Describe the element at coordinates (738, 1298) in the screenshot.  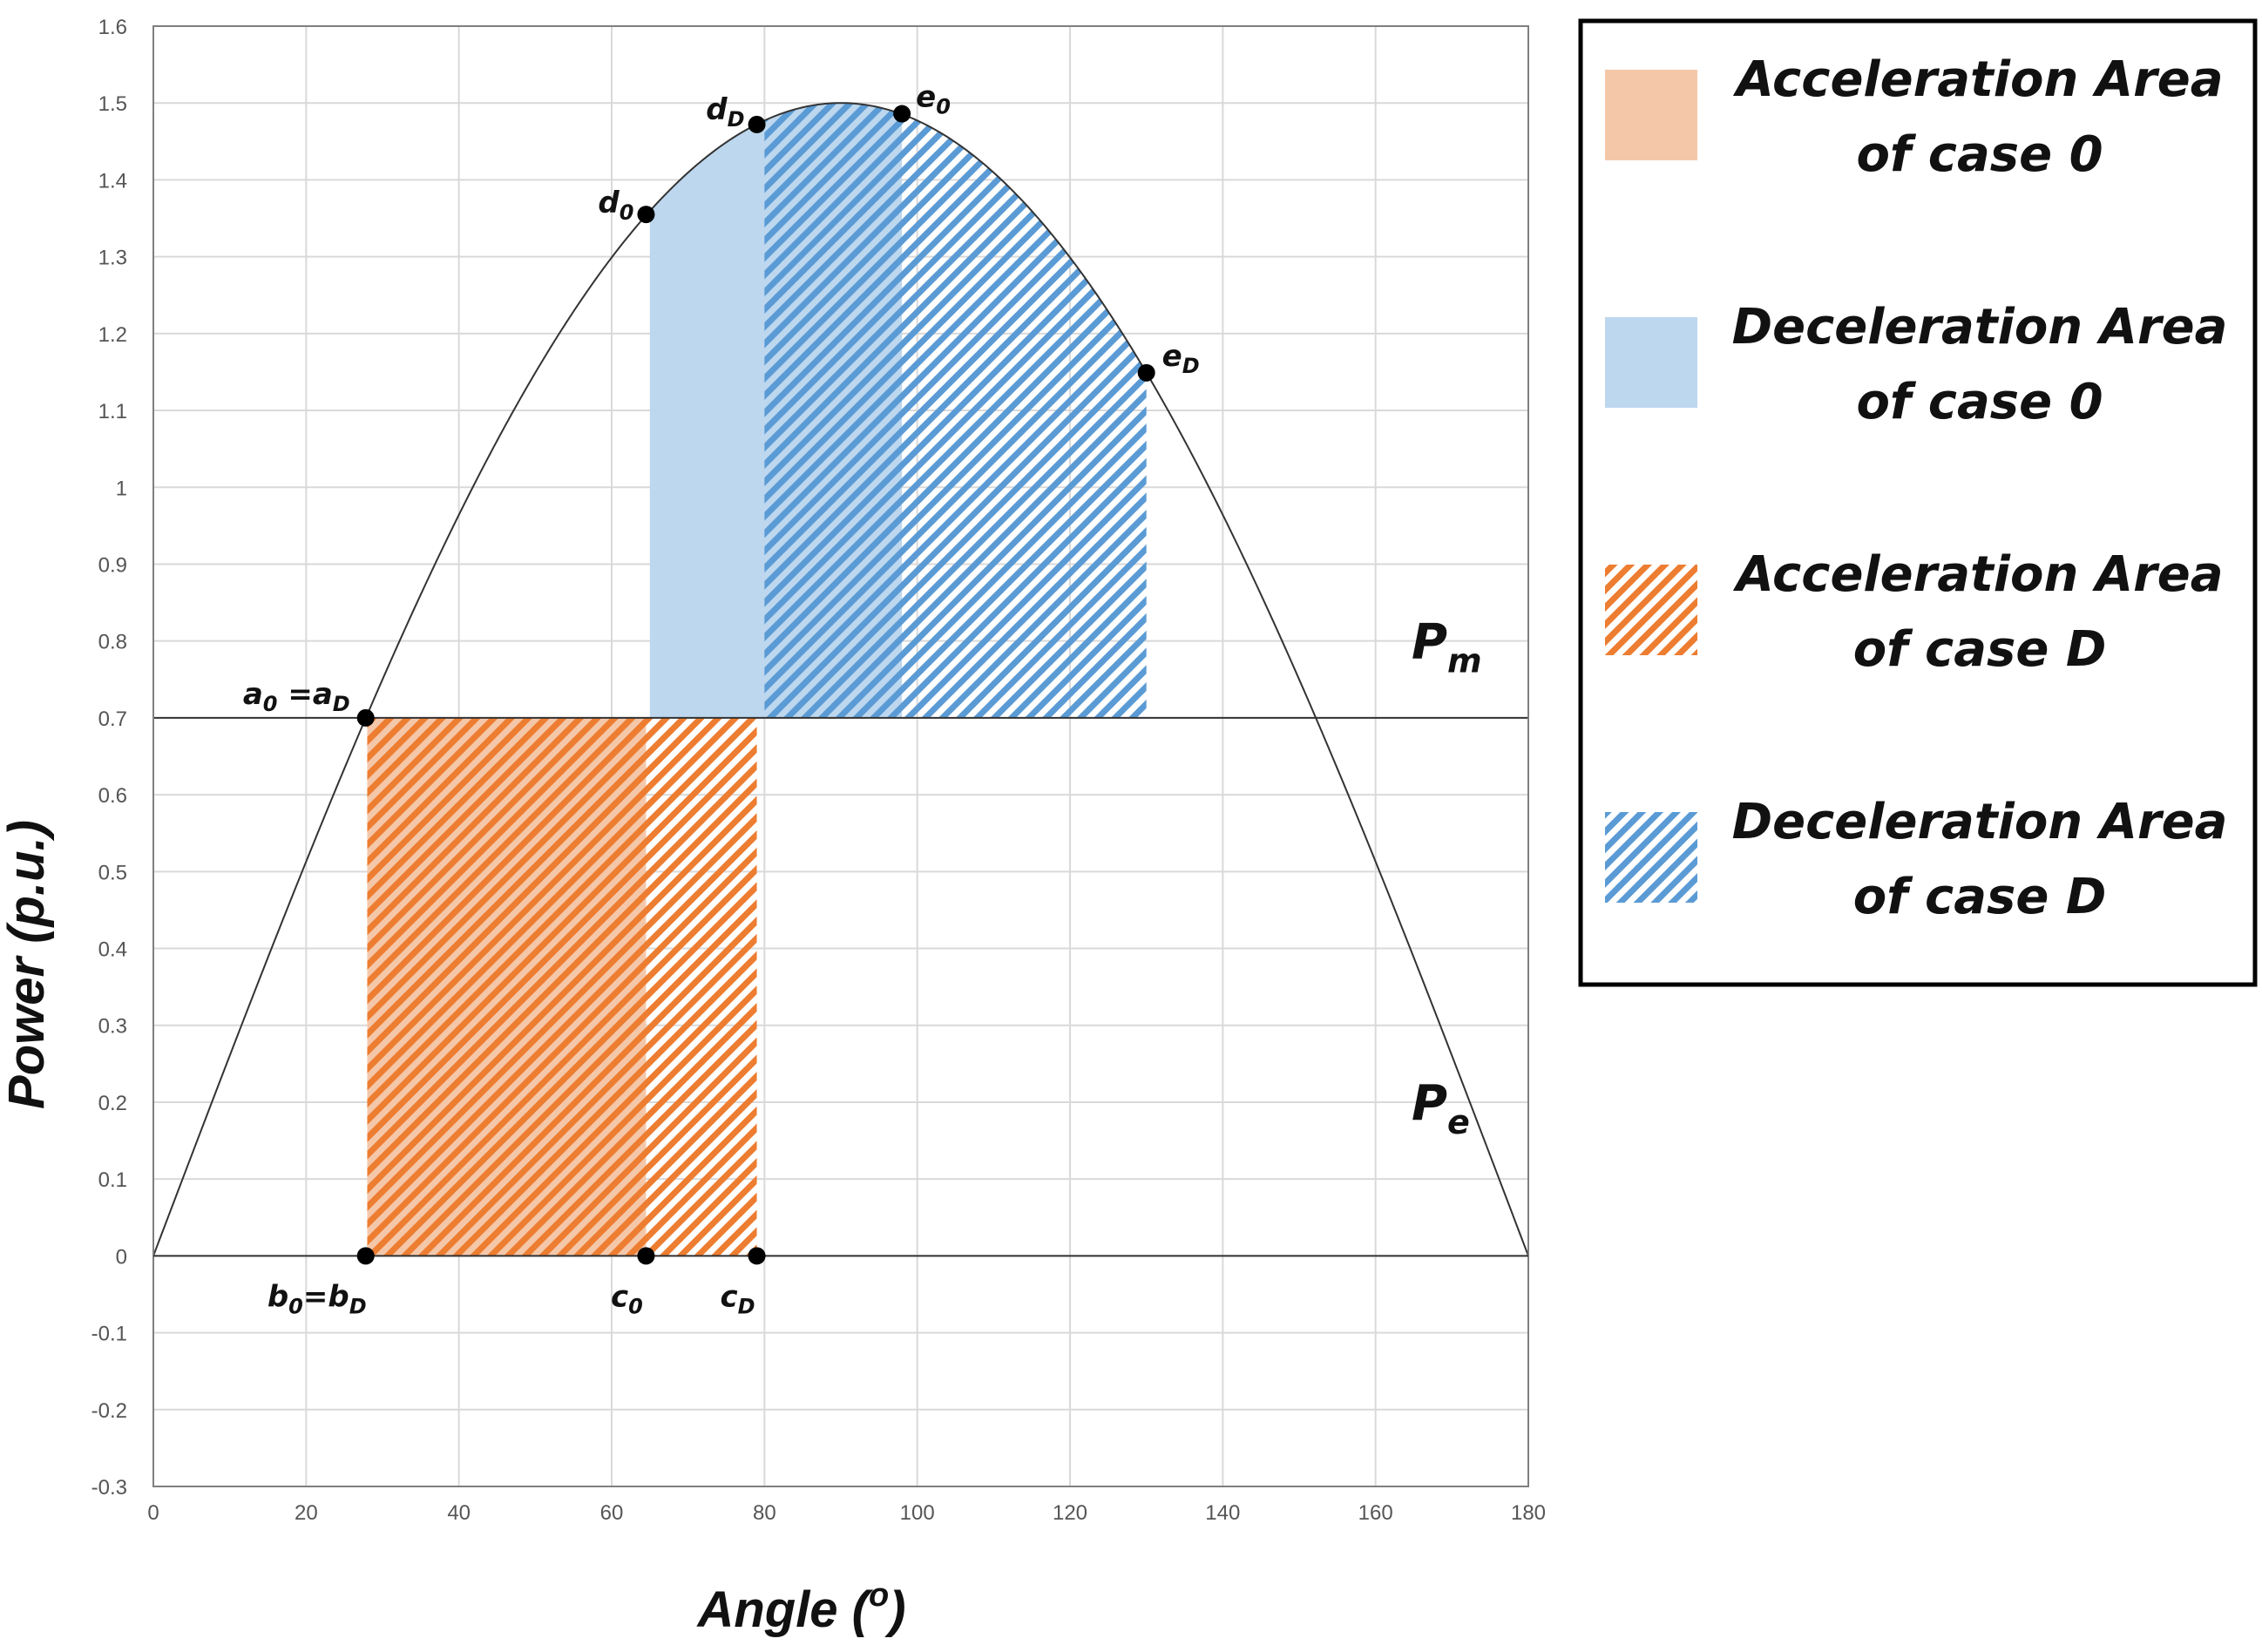
I see `point-label-cD: cD` at that location.